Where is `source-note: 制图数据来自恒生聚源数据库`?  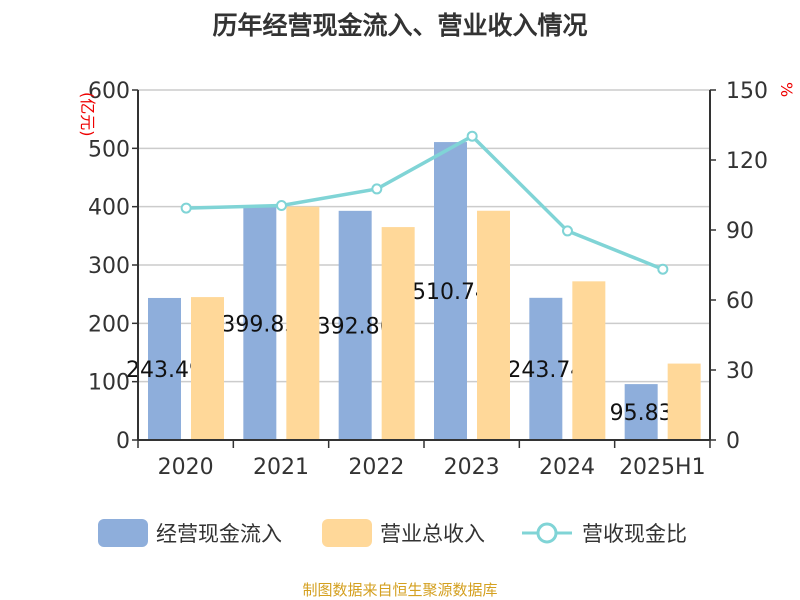 source-note: 制图数据来自恒生聚源数据库 is located at coordinates (400, 590).